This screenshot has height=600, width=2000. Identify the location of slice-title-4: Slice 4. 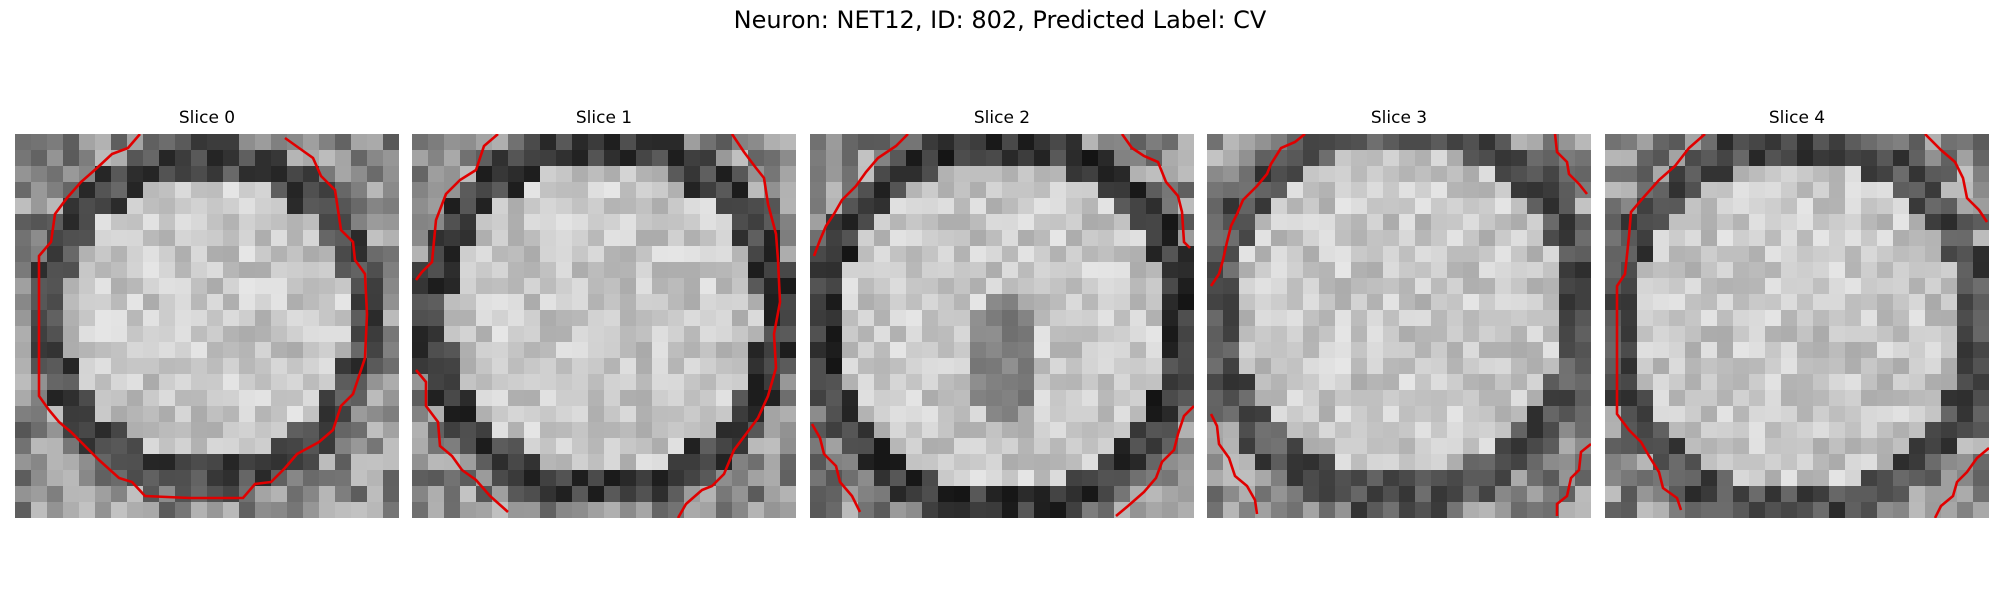
(1797, 118).